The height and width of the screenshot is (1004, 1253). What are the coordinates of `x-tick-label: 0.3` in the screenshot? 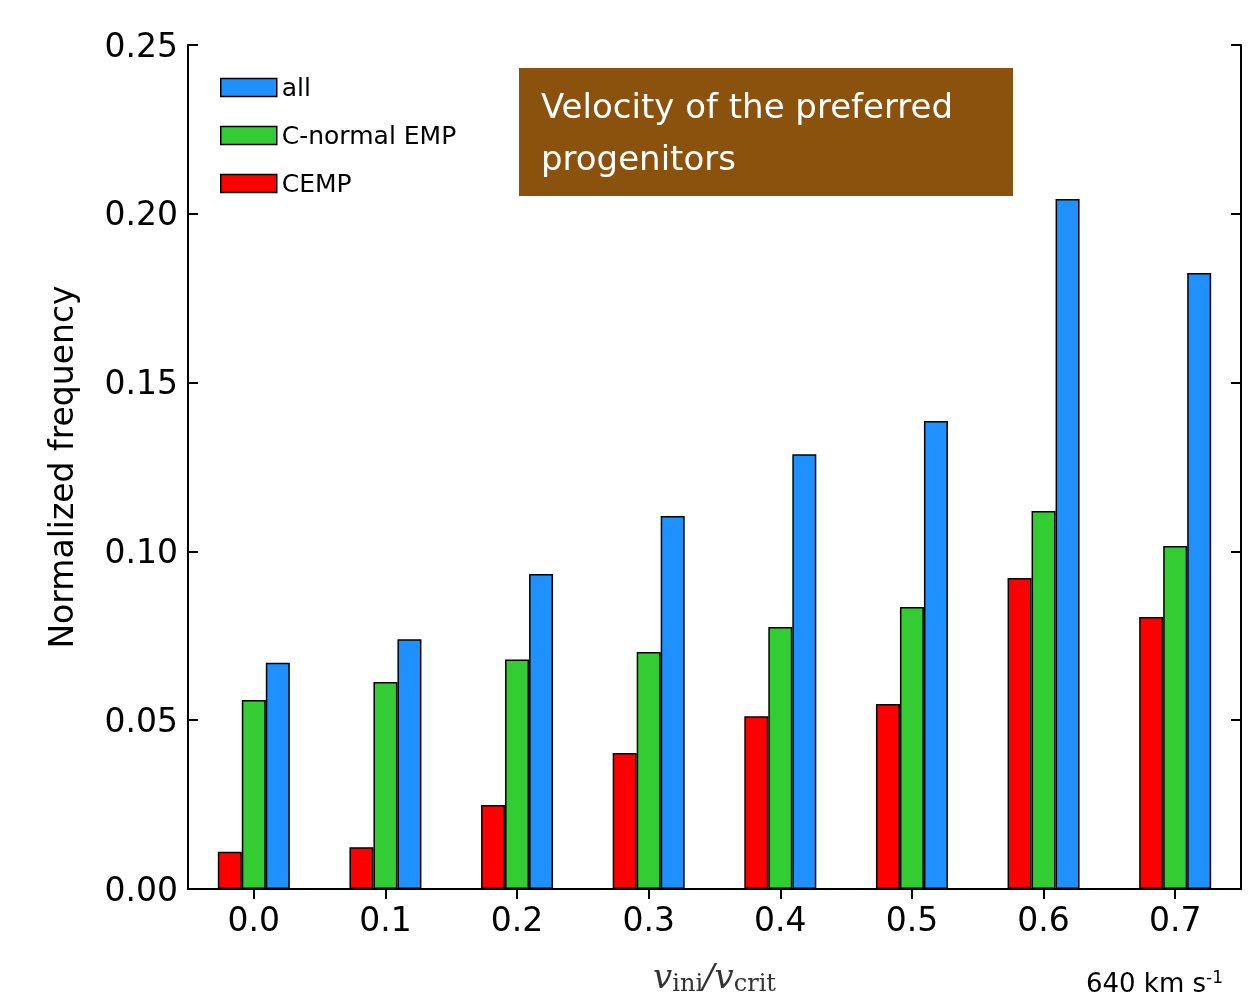 It's located at (648, 919).